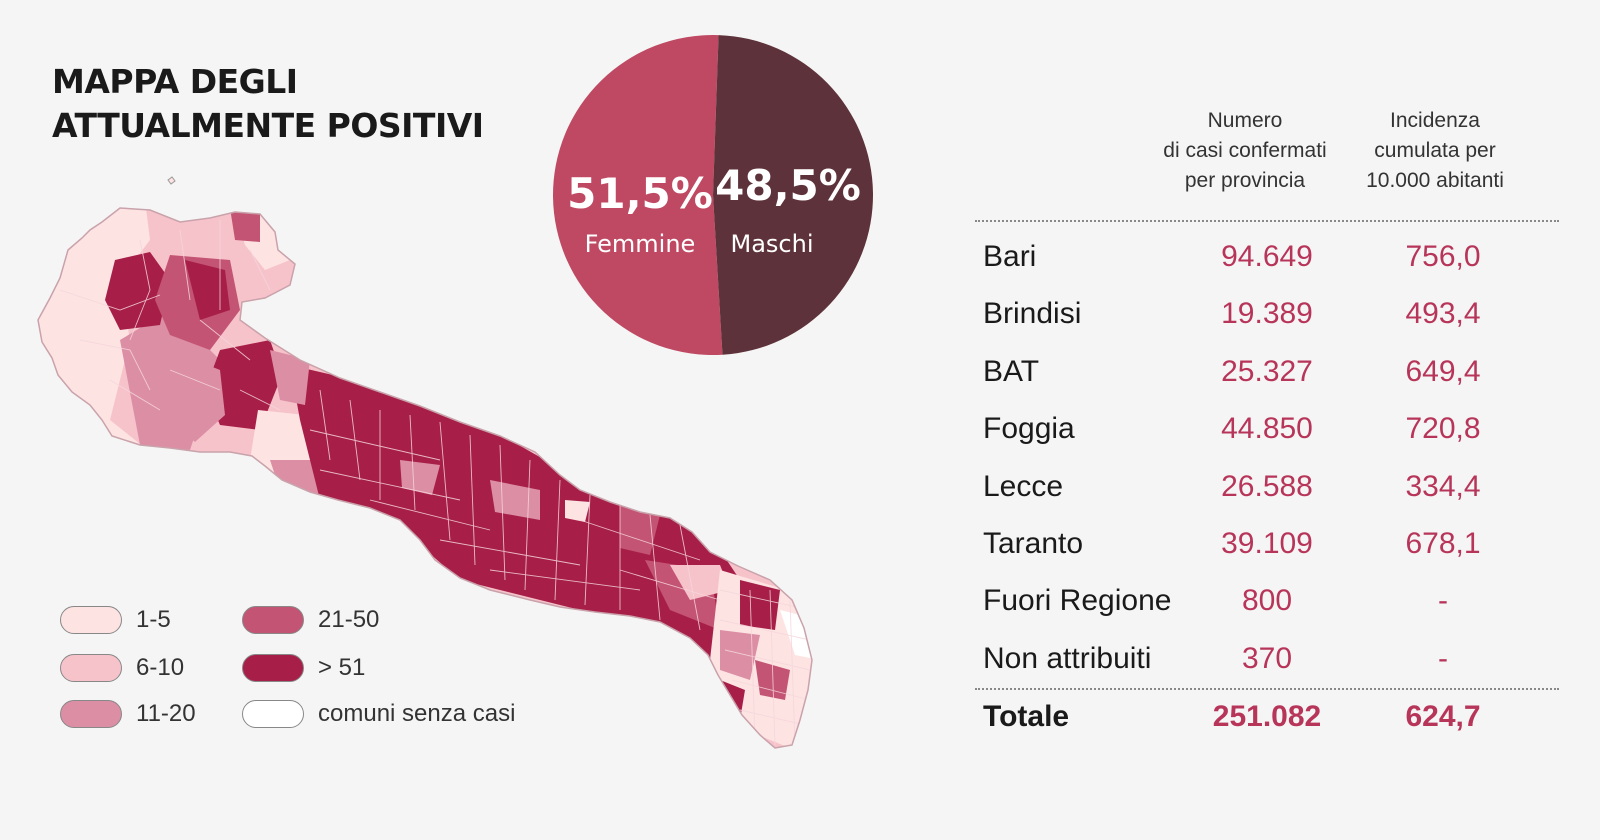  What do you see at coordinates (1267, 716) in the screenshot?
I see `total-cases: 251.082` at bounding box center [1267, 716].